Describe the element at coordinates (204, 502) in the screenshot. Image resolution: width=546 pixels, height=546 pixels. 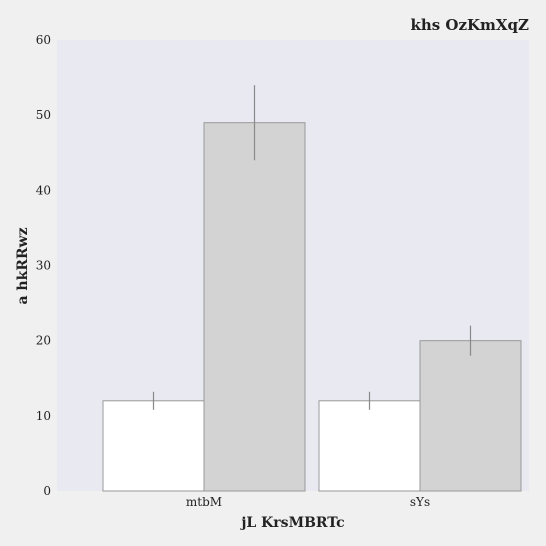
I see `x-tick-label: mtbM` at that location.